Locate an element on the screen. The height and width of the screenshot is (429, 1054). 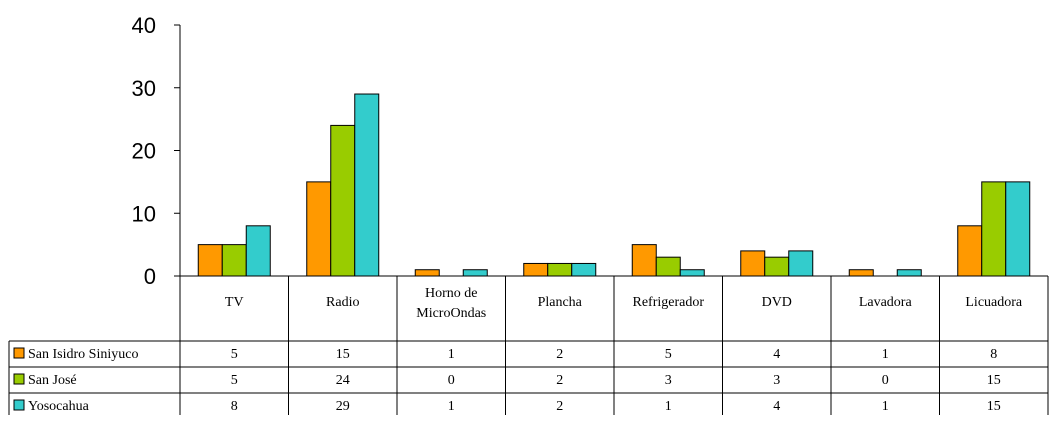
x-tick-label: MicroOndas is located at coordinates (451, 313).